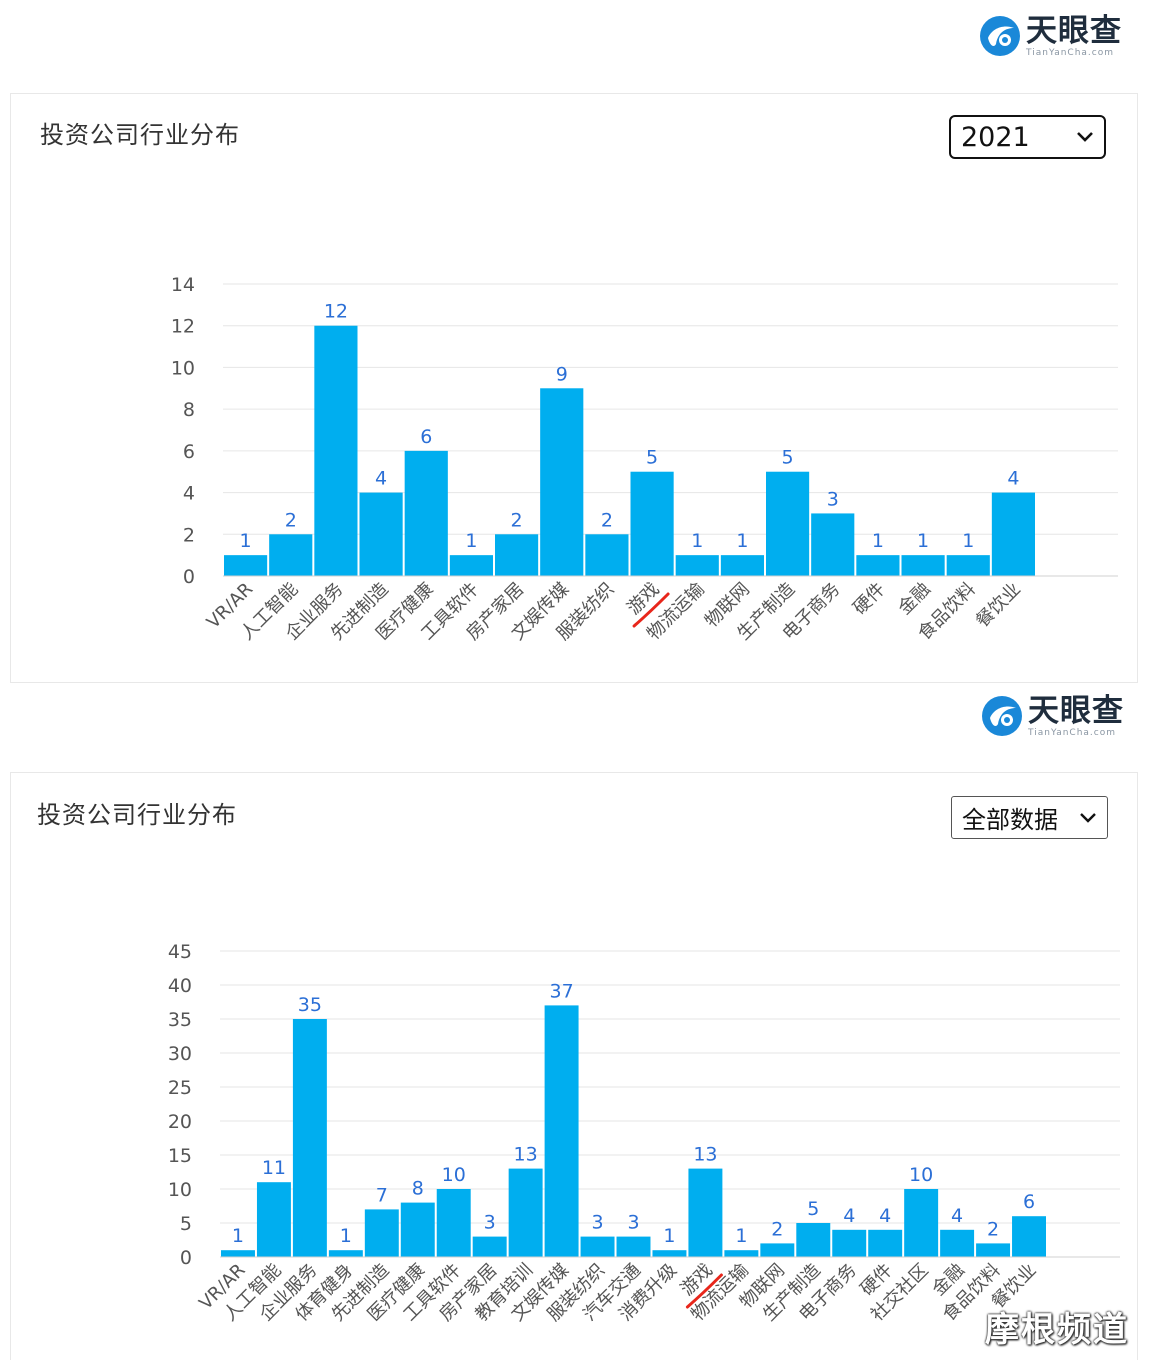 This screenshot has width=1150, height=1364. I want to click on y-tick-label: 5, so click(186, 1224).